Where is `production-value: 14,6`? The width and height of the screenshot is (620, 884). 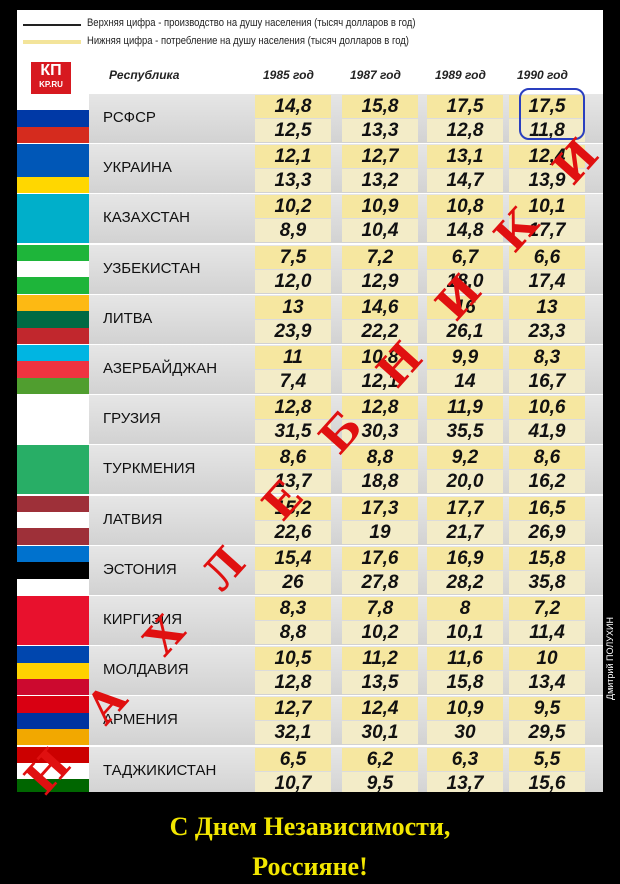 production-value: 14,6 is located at coordinates (380, 307).